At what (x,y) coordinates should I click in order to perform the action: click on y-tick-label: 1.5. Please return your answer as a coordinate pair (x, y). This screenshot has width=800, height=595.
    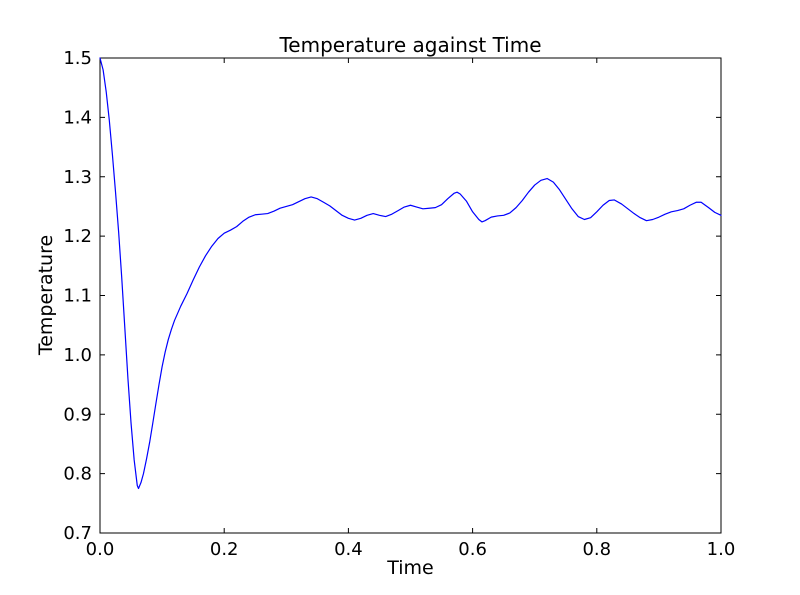
    Looking at the image, I should click on (77, 58).